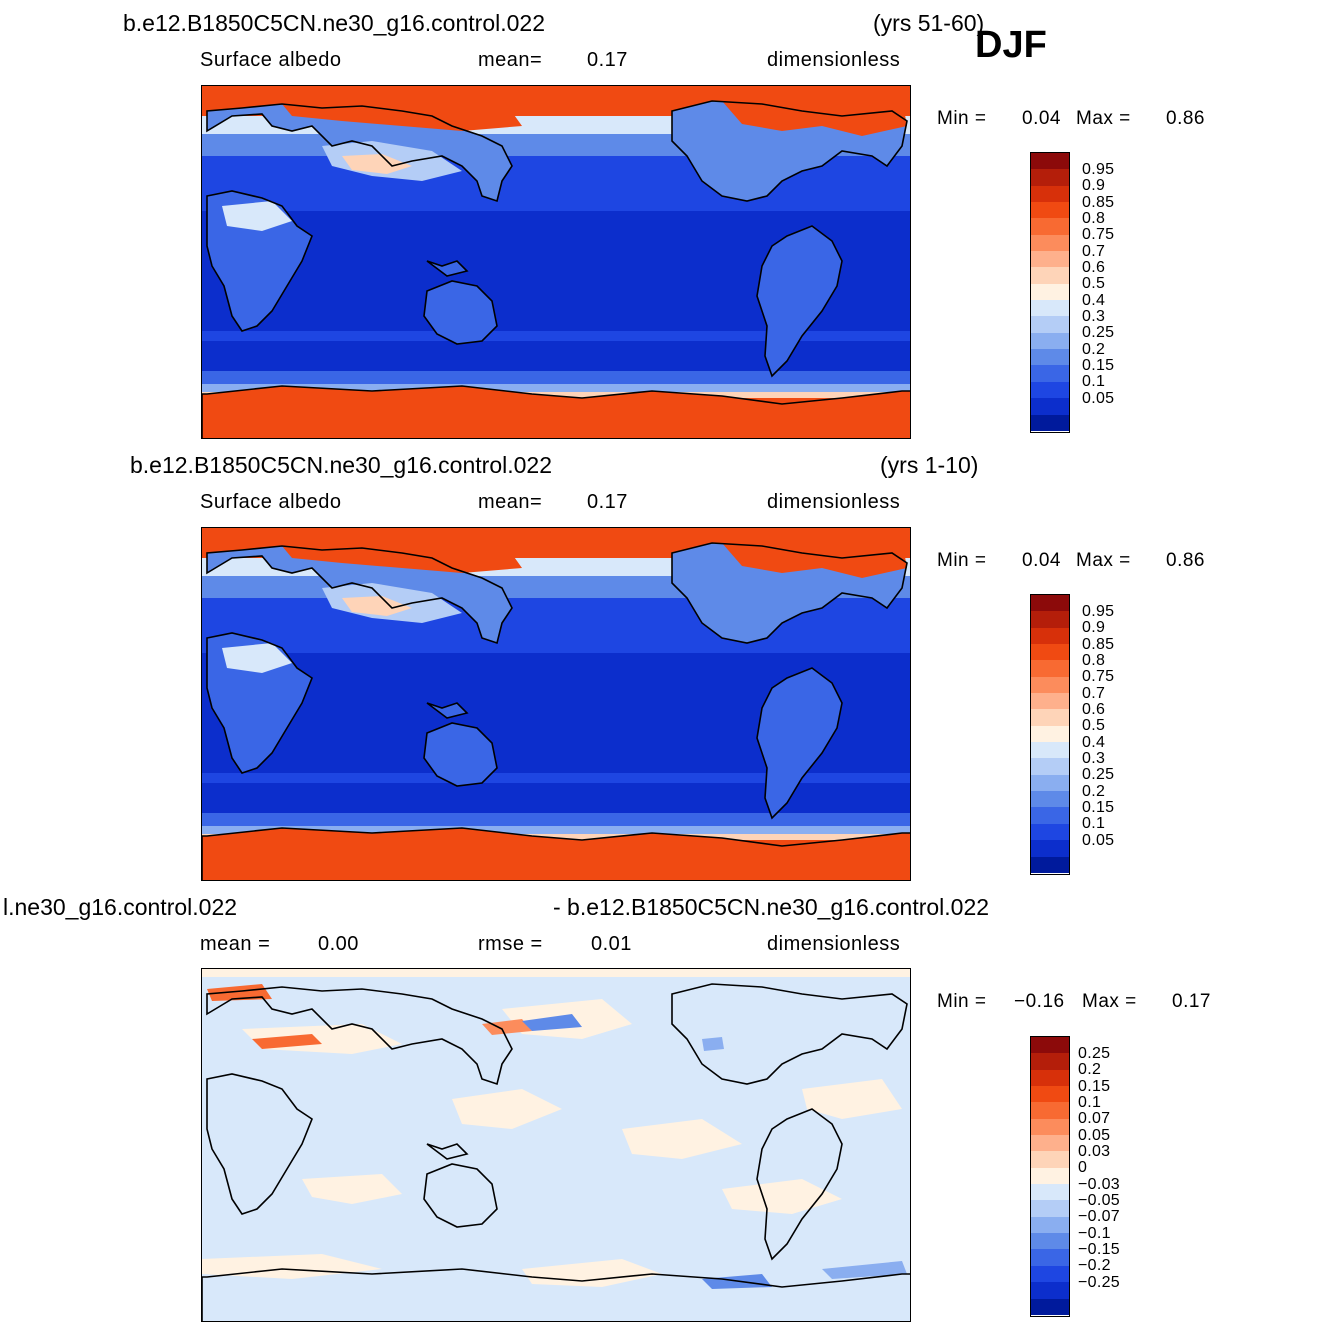  What do you see at coordinates (1094, 1119) in the screenshot?
I see `colorbar-label: 0.07` at bounding box center [1094, 1119].